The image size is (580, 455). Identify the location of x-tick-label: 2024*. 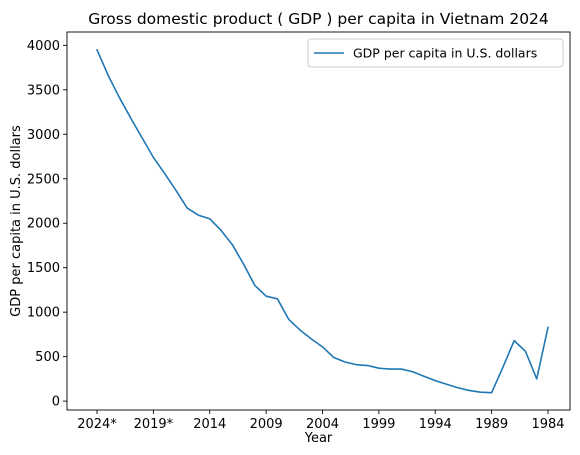
(97, 424).